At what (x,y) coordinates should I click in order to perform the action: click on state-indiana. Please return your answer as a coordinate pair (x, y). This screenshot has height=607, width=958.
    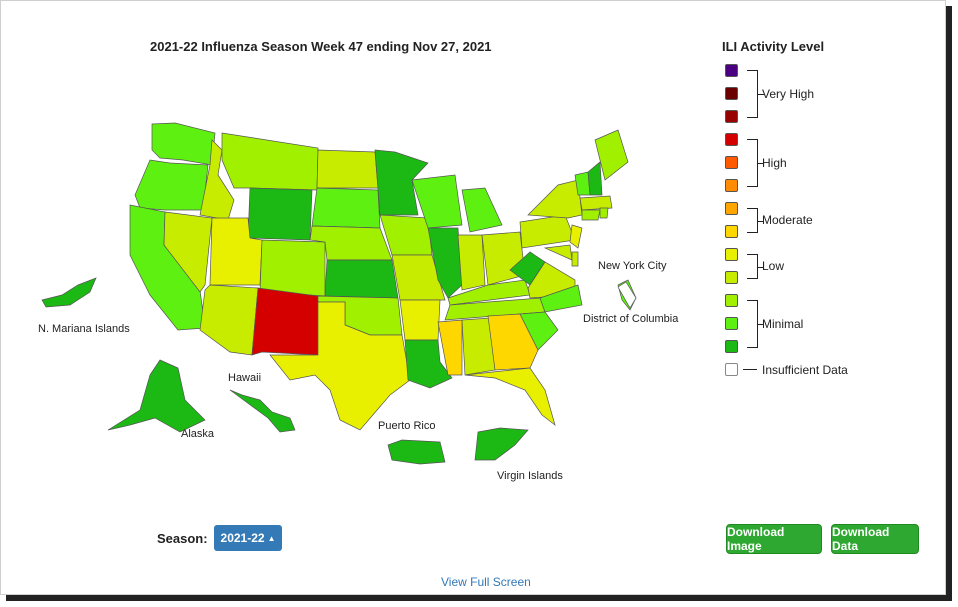
    Looking at the image, I should click on (471, 262).